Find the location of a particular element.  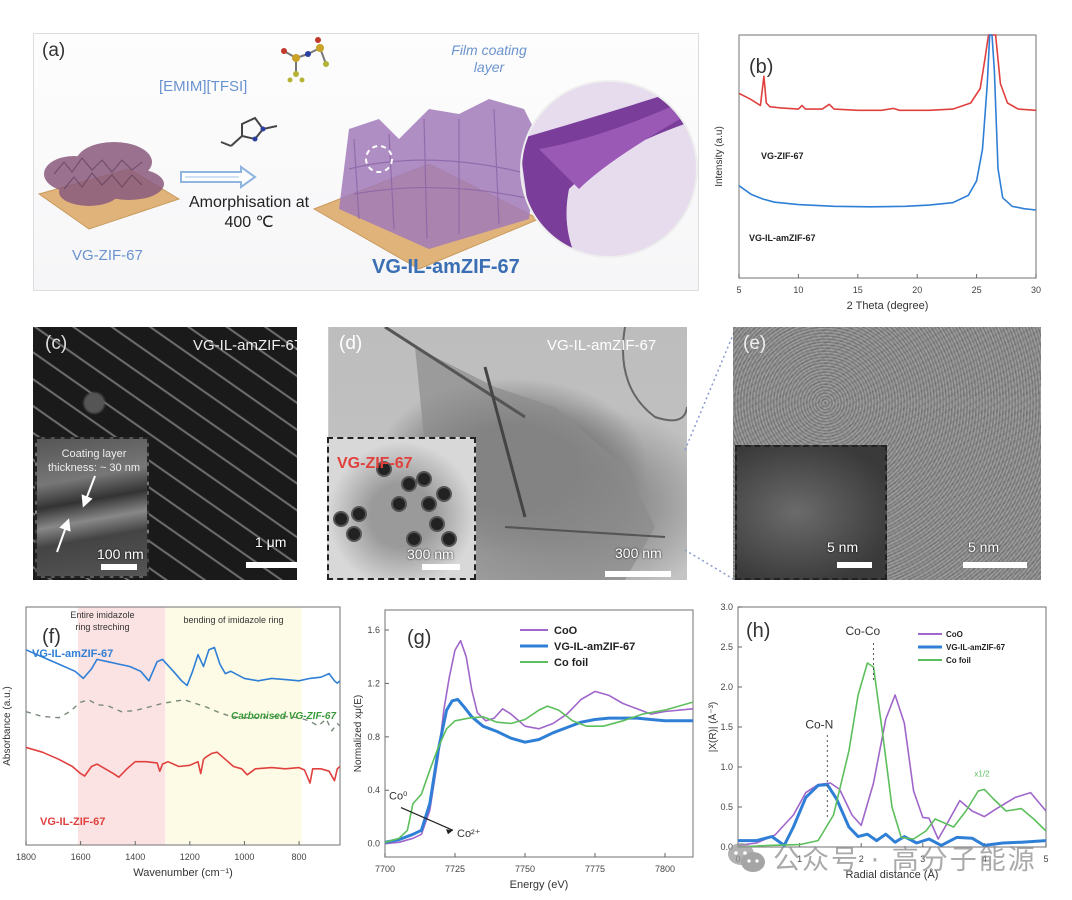

emim-molecule-icon is located at coordinates (249, 131).